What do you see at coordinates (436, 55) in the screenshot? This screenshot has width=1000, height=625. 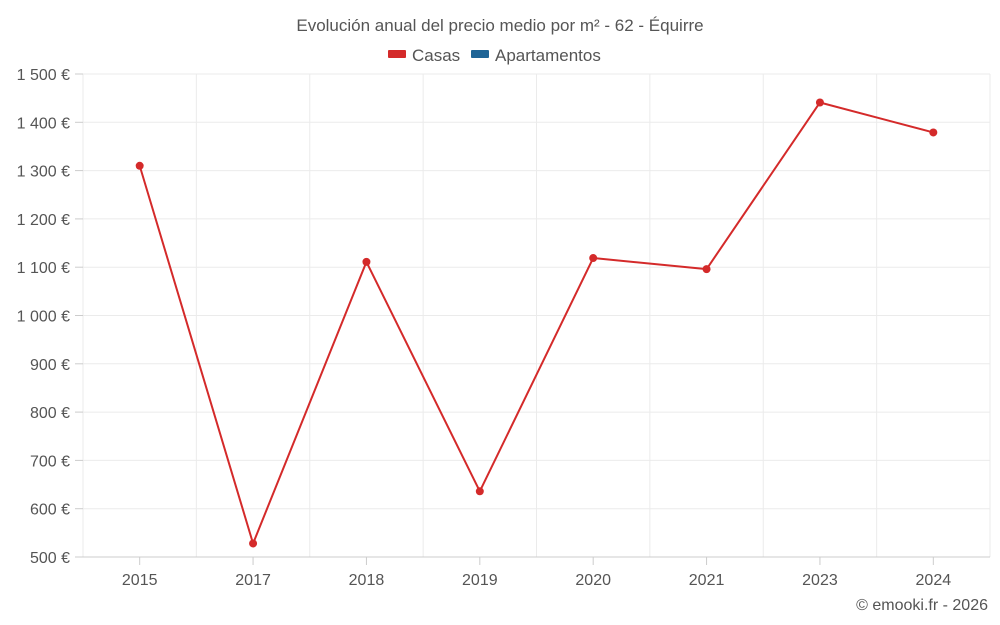 I see `legend-label-casas: Casas` at bounding box center [436, 55].